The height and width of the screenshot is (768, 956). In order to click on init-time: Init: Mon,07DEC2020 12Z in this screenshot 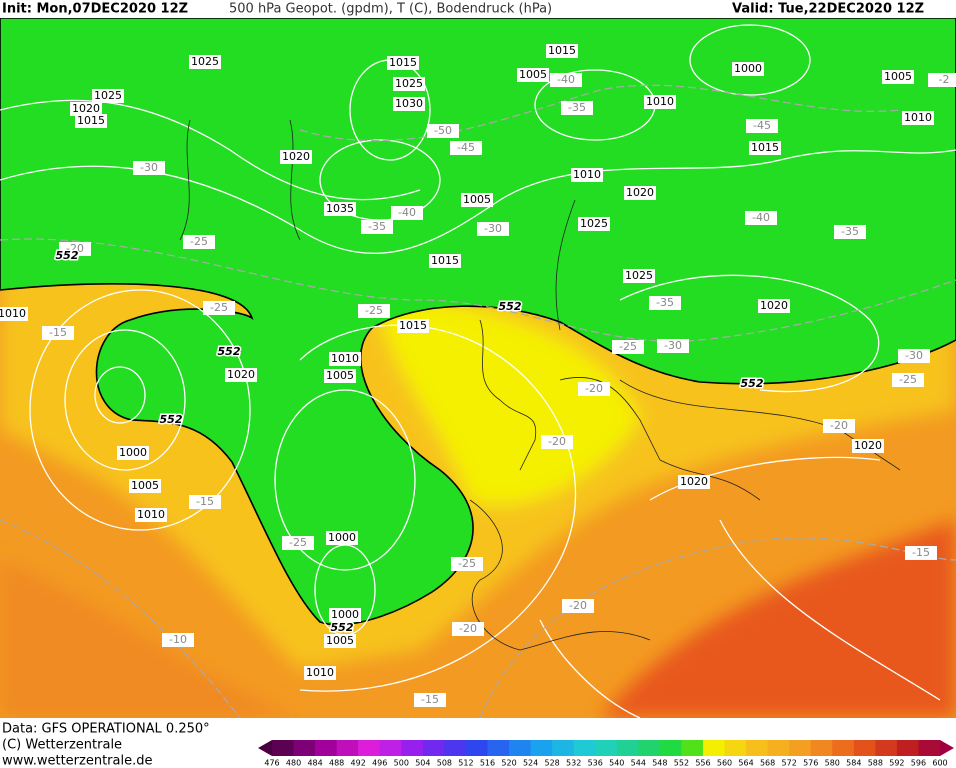, I will do `click(95, 9)`.